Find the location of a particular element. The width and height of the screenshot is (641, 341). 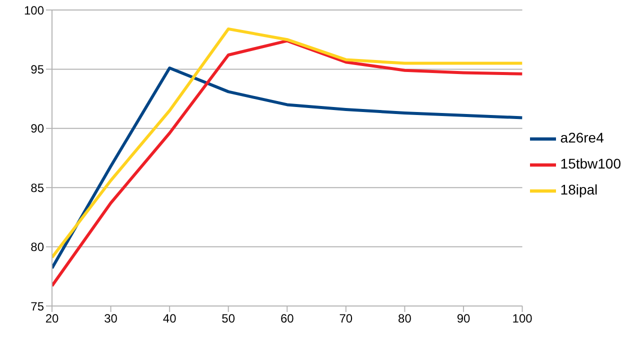

y-tick-label: 100 is located at coordinates (34, 10).